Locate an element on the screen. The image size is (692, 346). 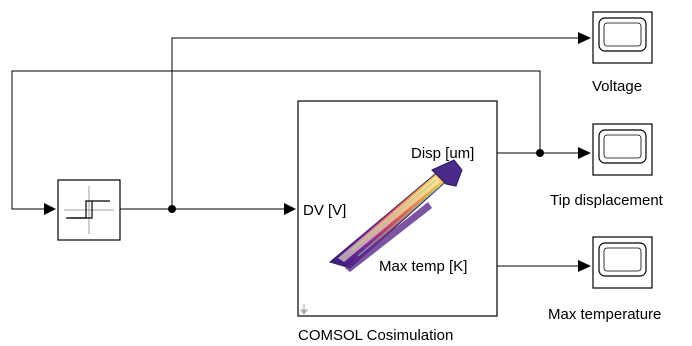
arrow-temp-scope is located at coordinates (584, 266).